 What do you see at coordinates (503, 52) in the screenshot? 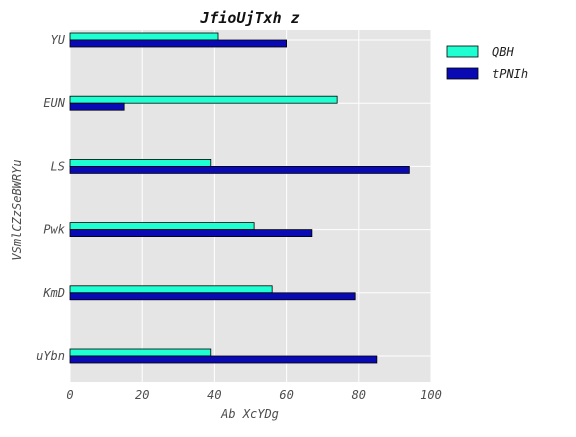
I see `legend-label-QBH: QBH` at bounding box center [503, 52].